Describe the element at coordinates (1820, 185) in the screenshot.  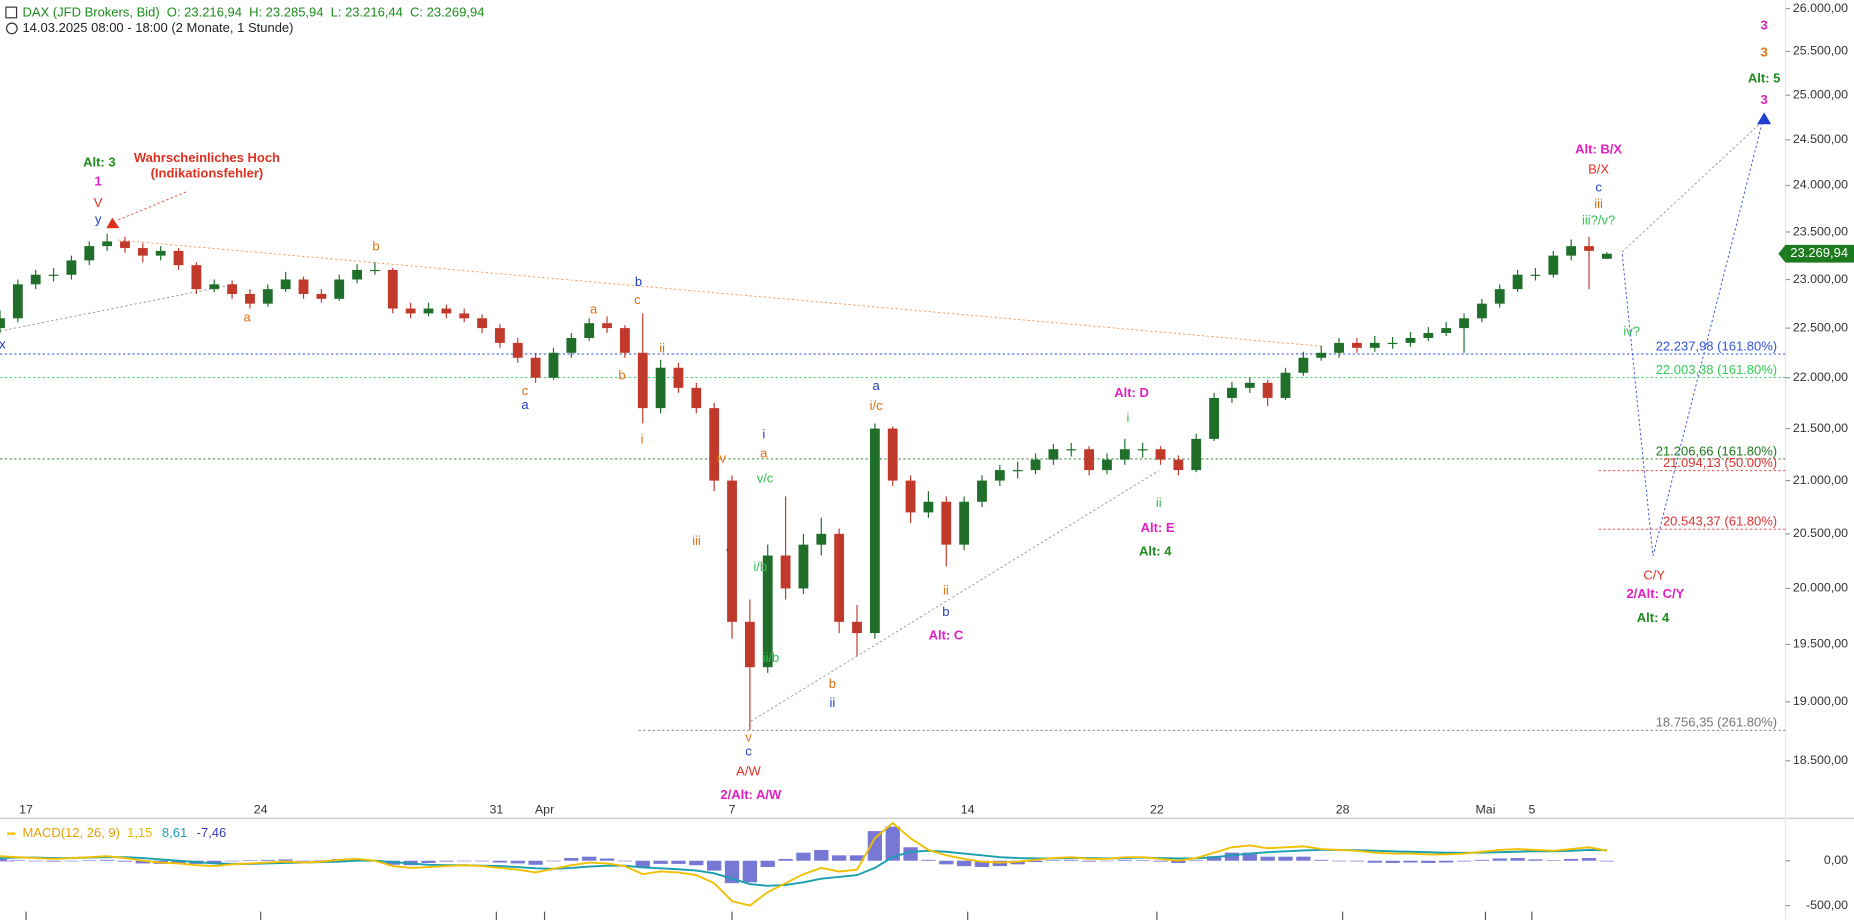
I see `y-tick-label: 24.000,00` at that location.